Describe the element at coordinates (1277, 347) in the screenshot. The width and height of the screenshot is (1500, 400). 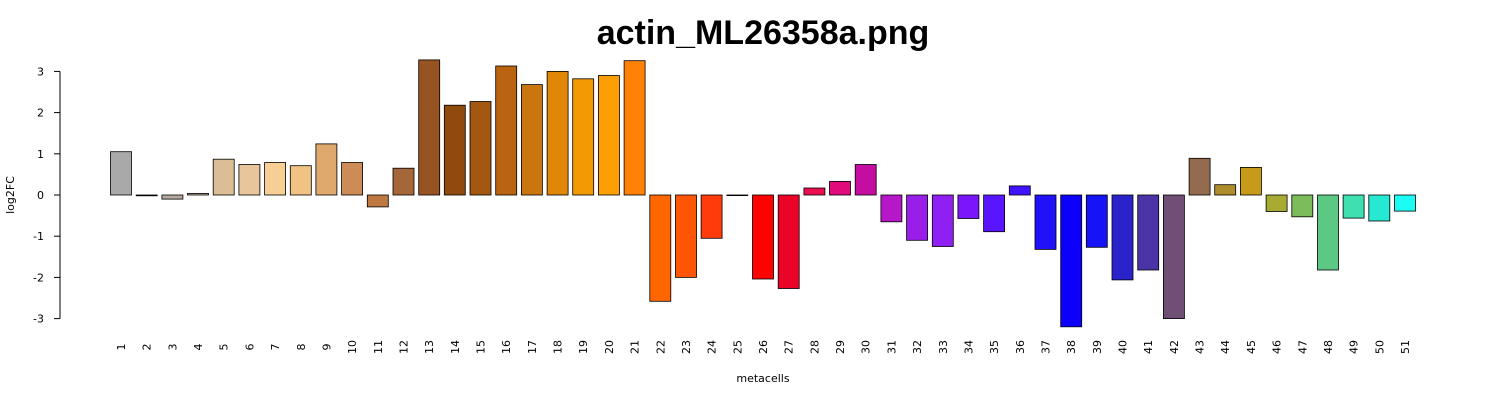
I see `x-tick-label: 46` at that location.